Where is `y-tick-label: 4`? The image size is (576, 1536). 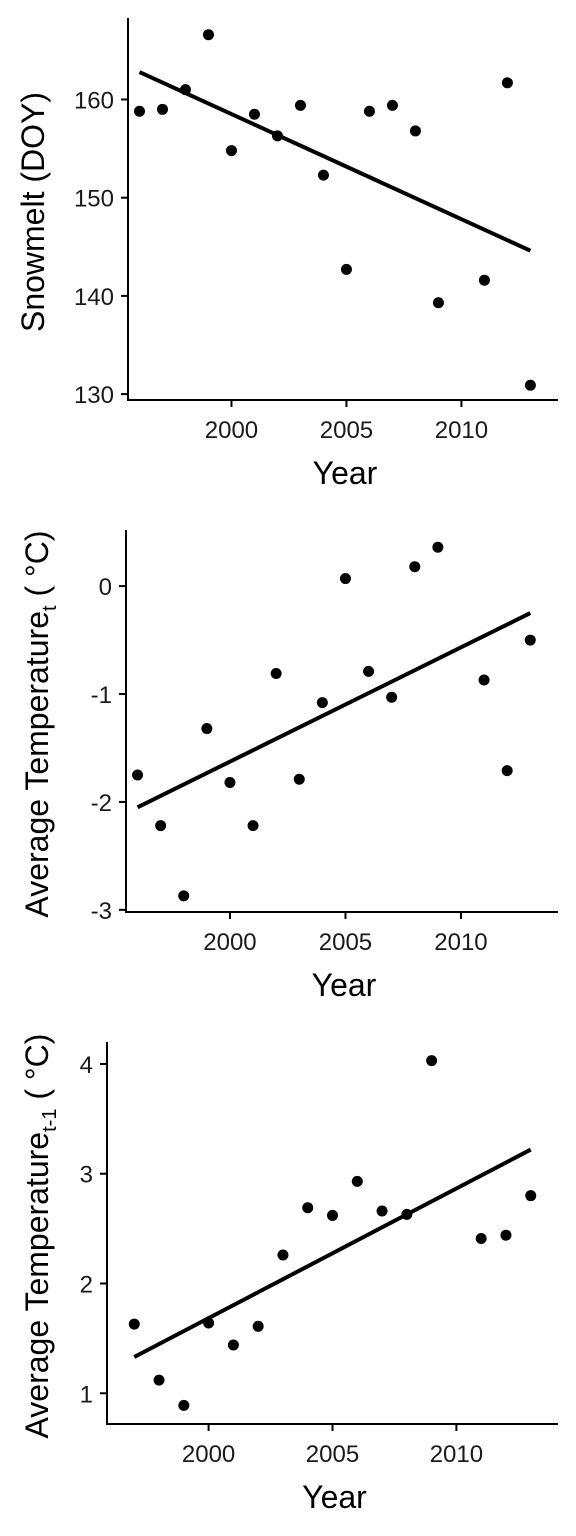
y-tick-label: 4 is located at coordinates (86, 1065).